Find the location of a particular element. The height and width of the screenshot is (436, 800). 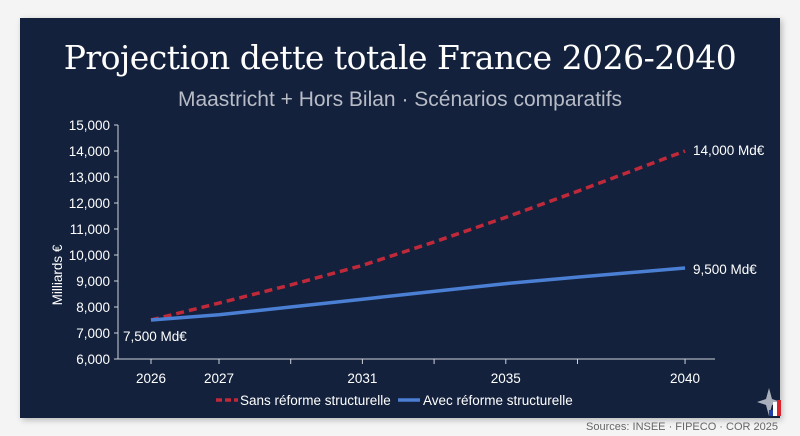

y-tick-label: 9,000 is located at coordinates (93, 281).